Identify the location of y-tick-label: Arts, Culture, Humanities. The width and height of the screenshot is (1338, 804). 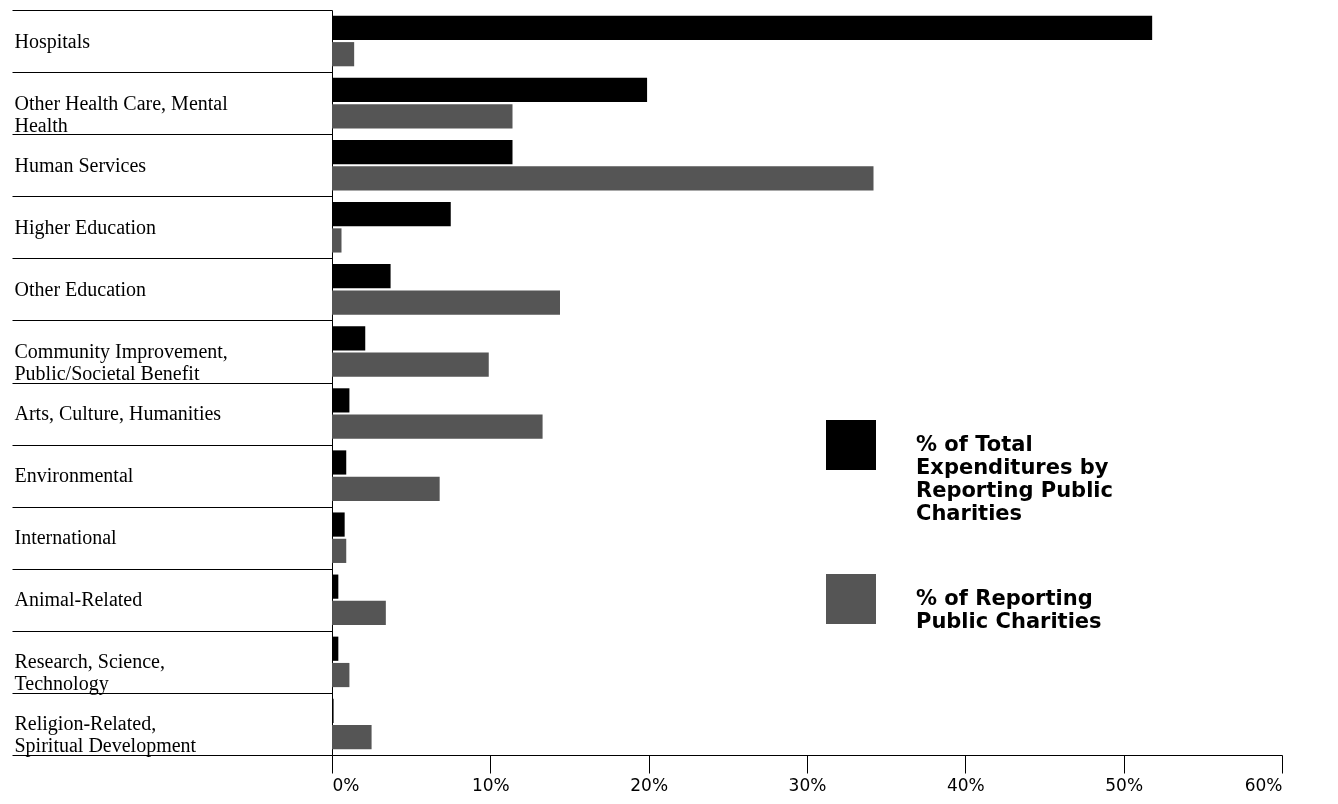
(118, 413).